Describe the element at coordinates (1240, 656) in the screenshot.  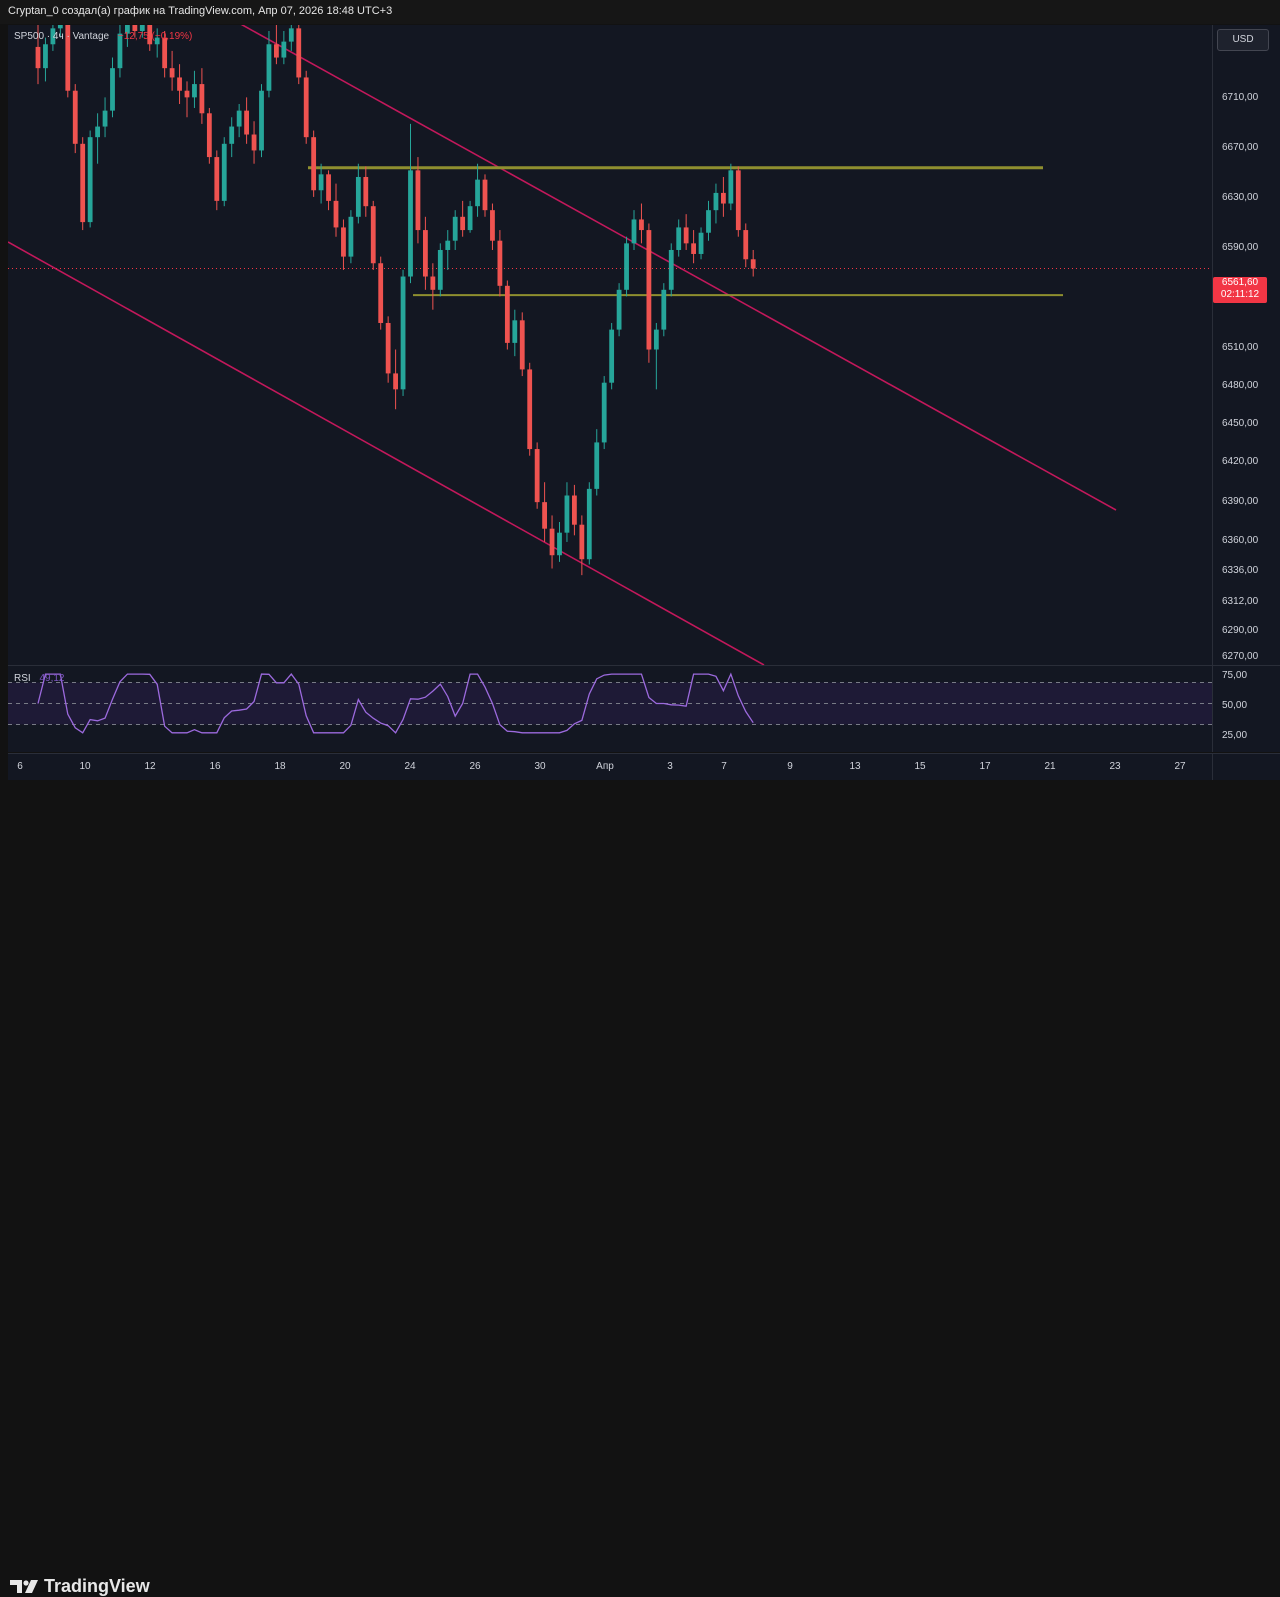
I see `price-tick: 6270,00` at that location.